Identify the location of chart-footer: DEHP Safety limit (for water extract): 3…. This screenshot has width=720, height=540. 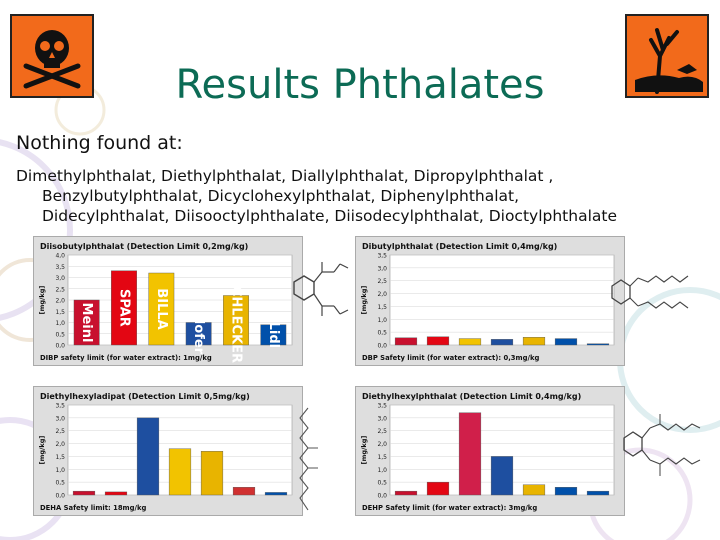
(449, 508).